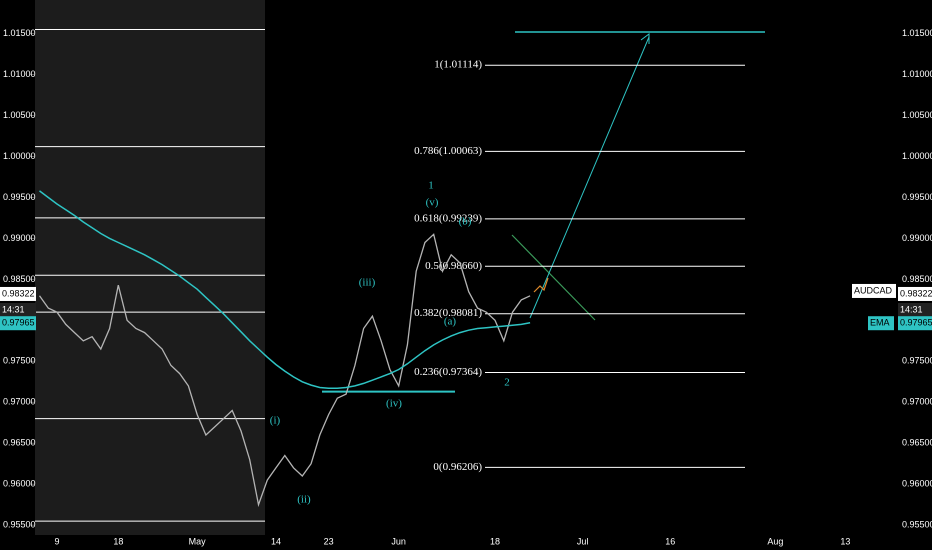 The image size is (932, 550). Describe the element at coordinates (917, 74) in the screenshot. I see `y-tick-label-right: 1.01000` at that location.